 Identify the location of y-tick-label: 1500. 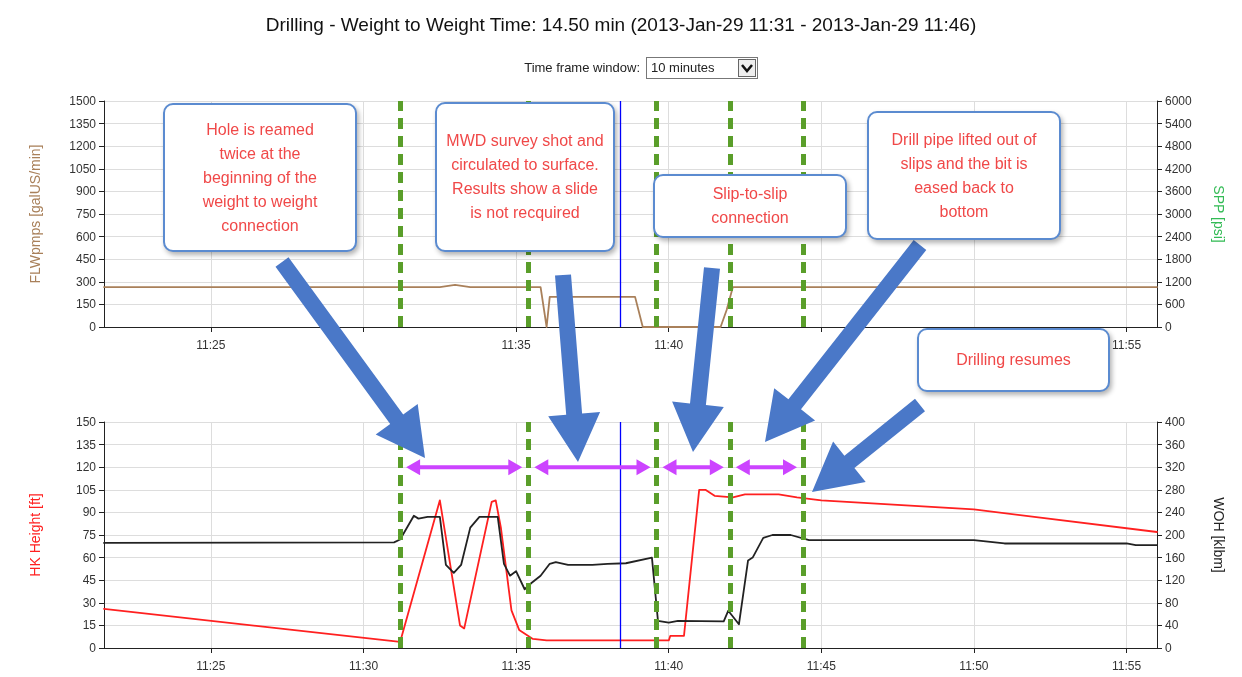
(83, 101).